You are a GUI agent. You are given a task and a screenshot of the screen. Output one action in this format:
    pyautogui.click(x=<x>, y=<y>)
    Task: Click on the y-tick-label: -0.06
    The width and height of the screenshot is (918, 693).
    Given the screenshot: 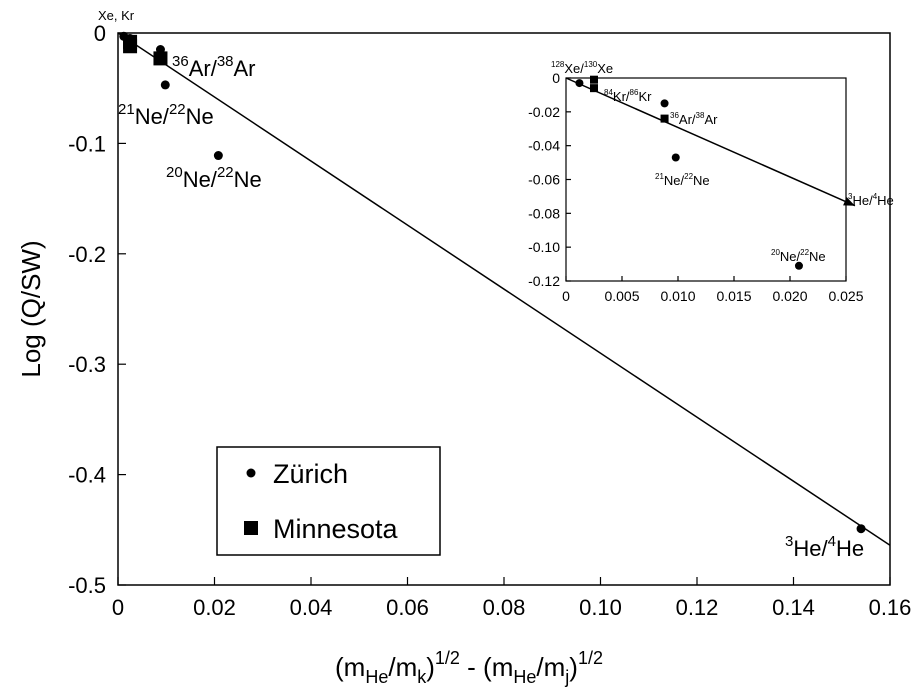 What is the action you would take?
    pyautogui.click(x=544, y=180)
    